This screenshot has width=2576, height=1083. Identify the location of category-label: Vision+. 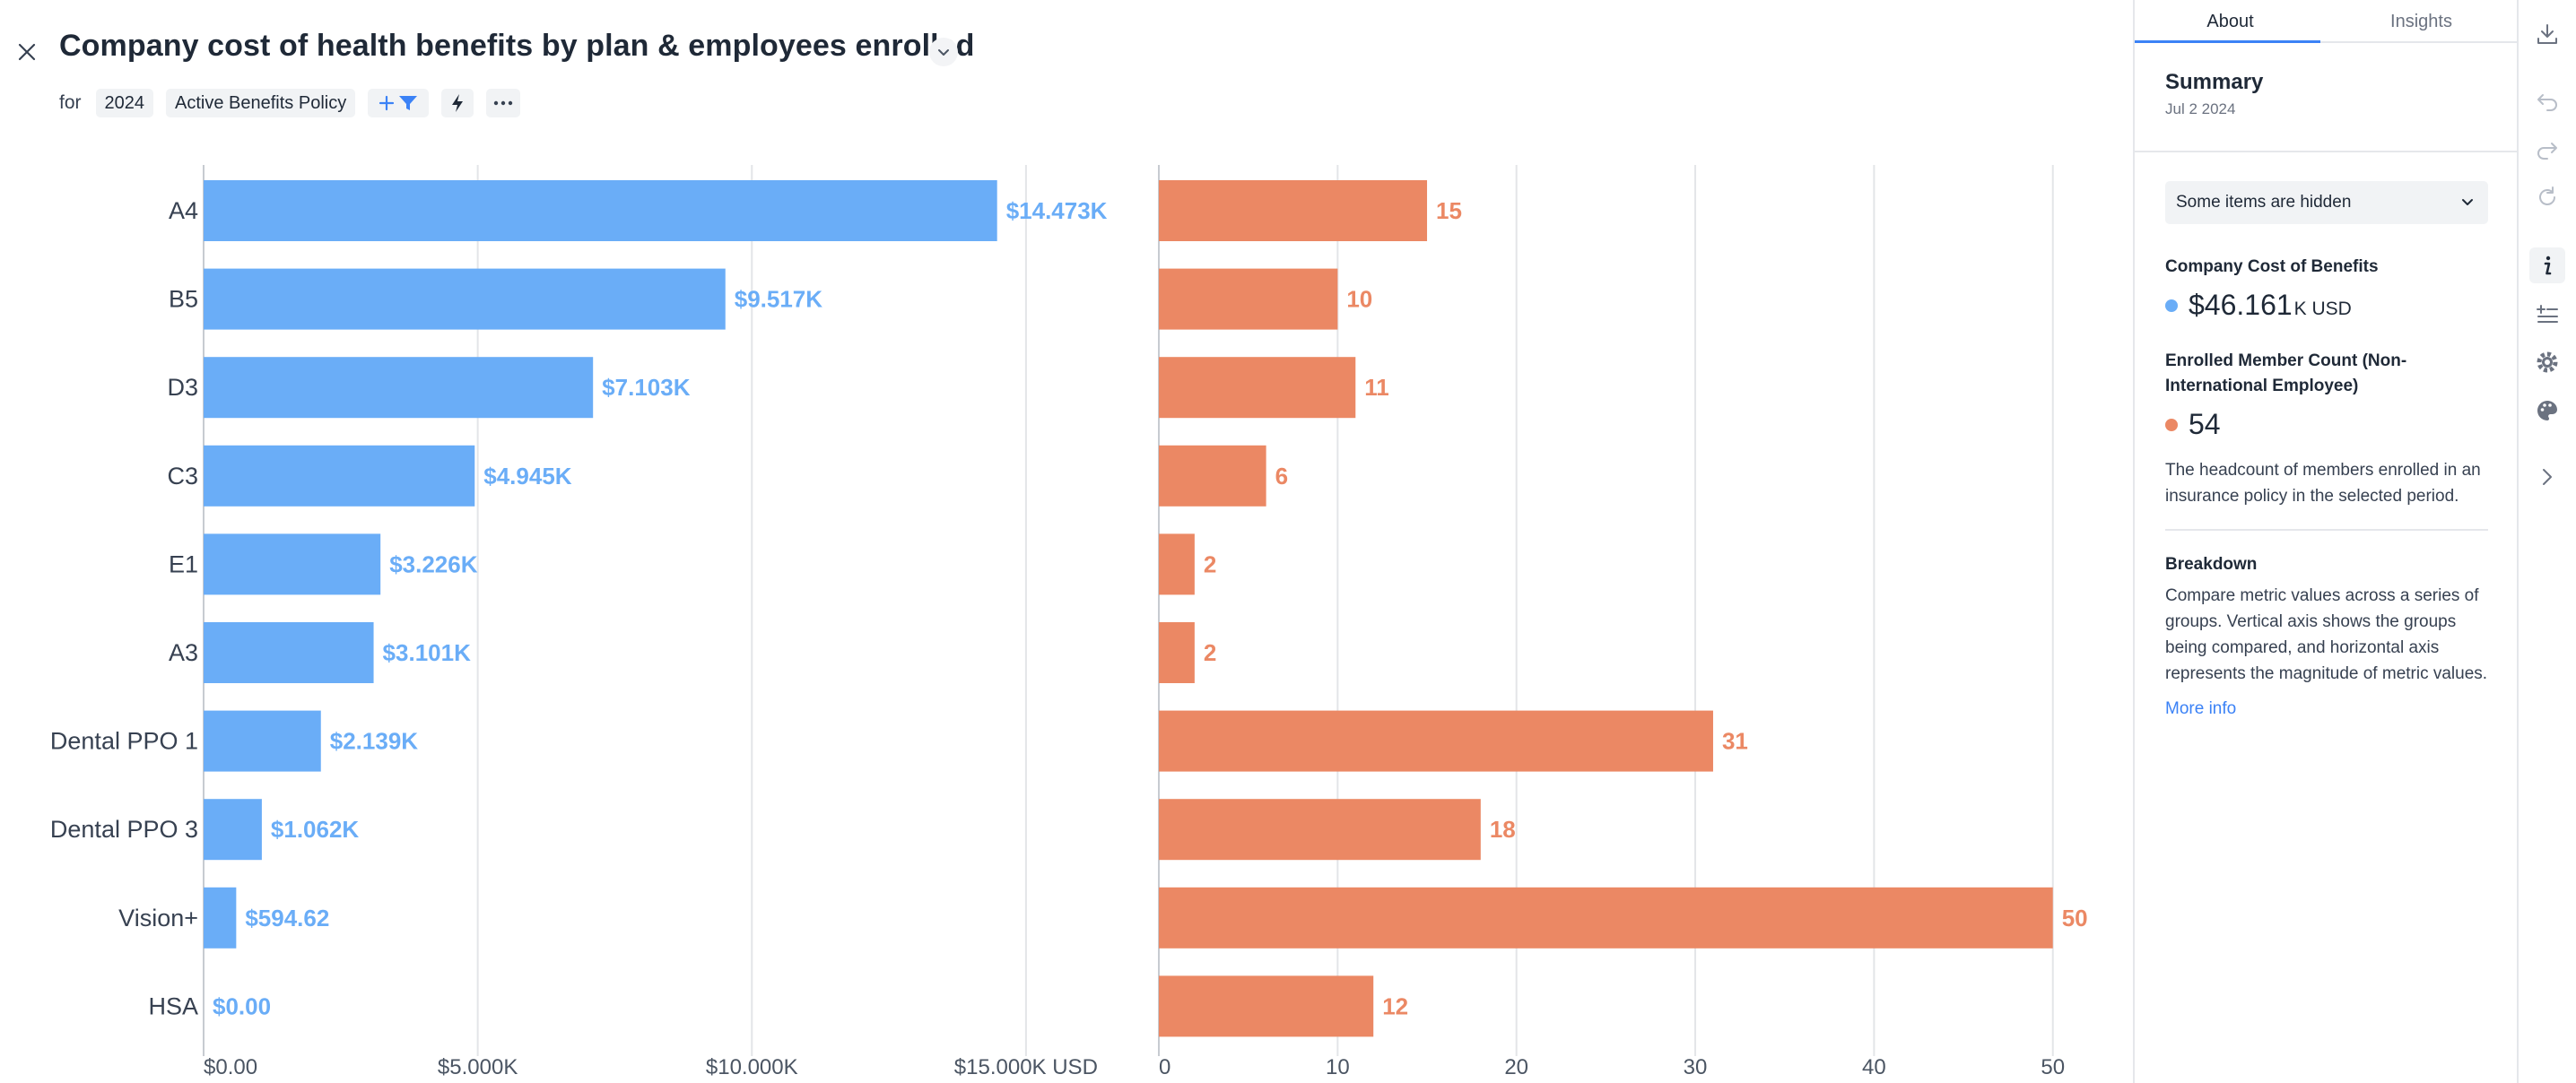
(158, 918).